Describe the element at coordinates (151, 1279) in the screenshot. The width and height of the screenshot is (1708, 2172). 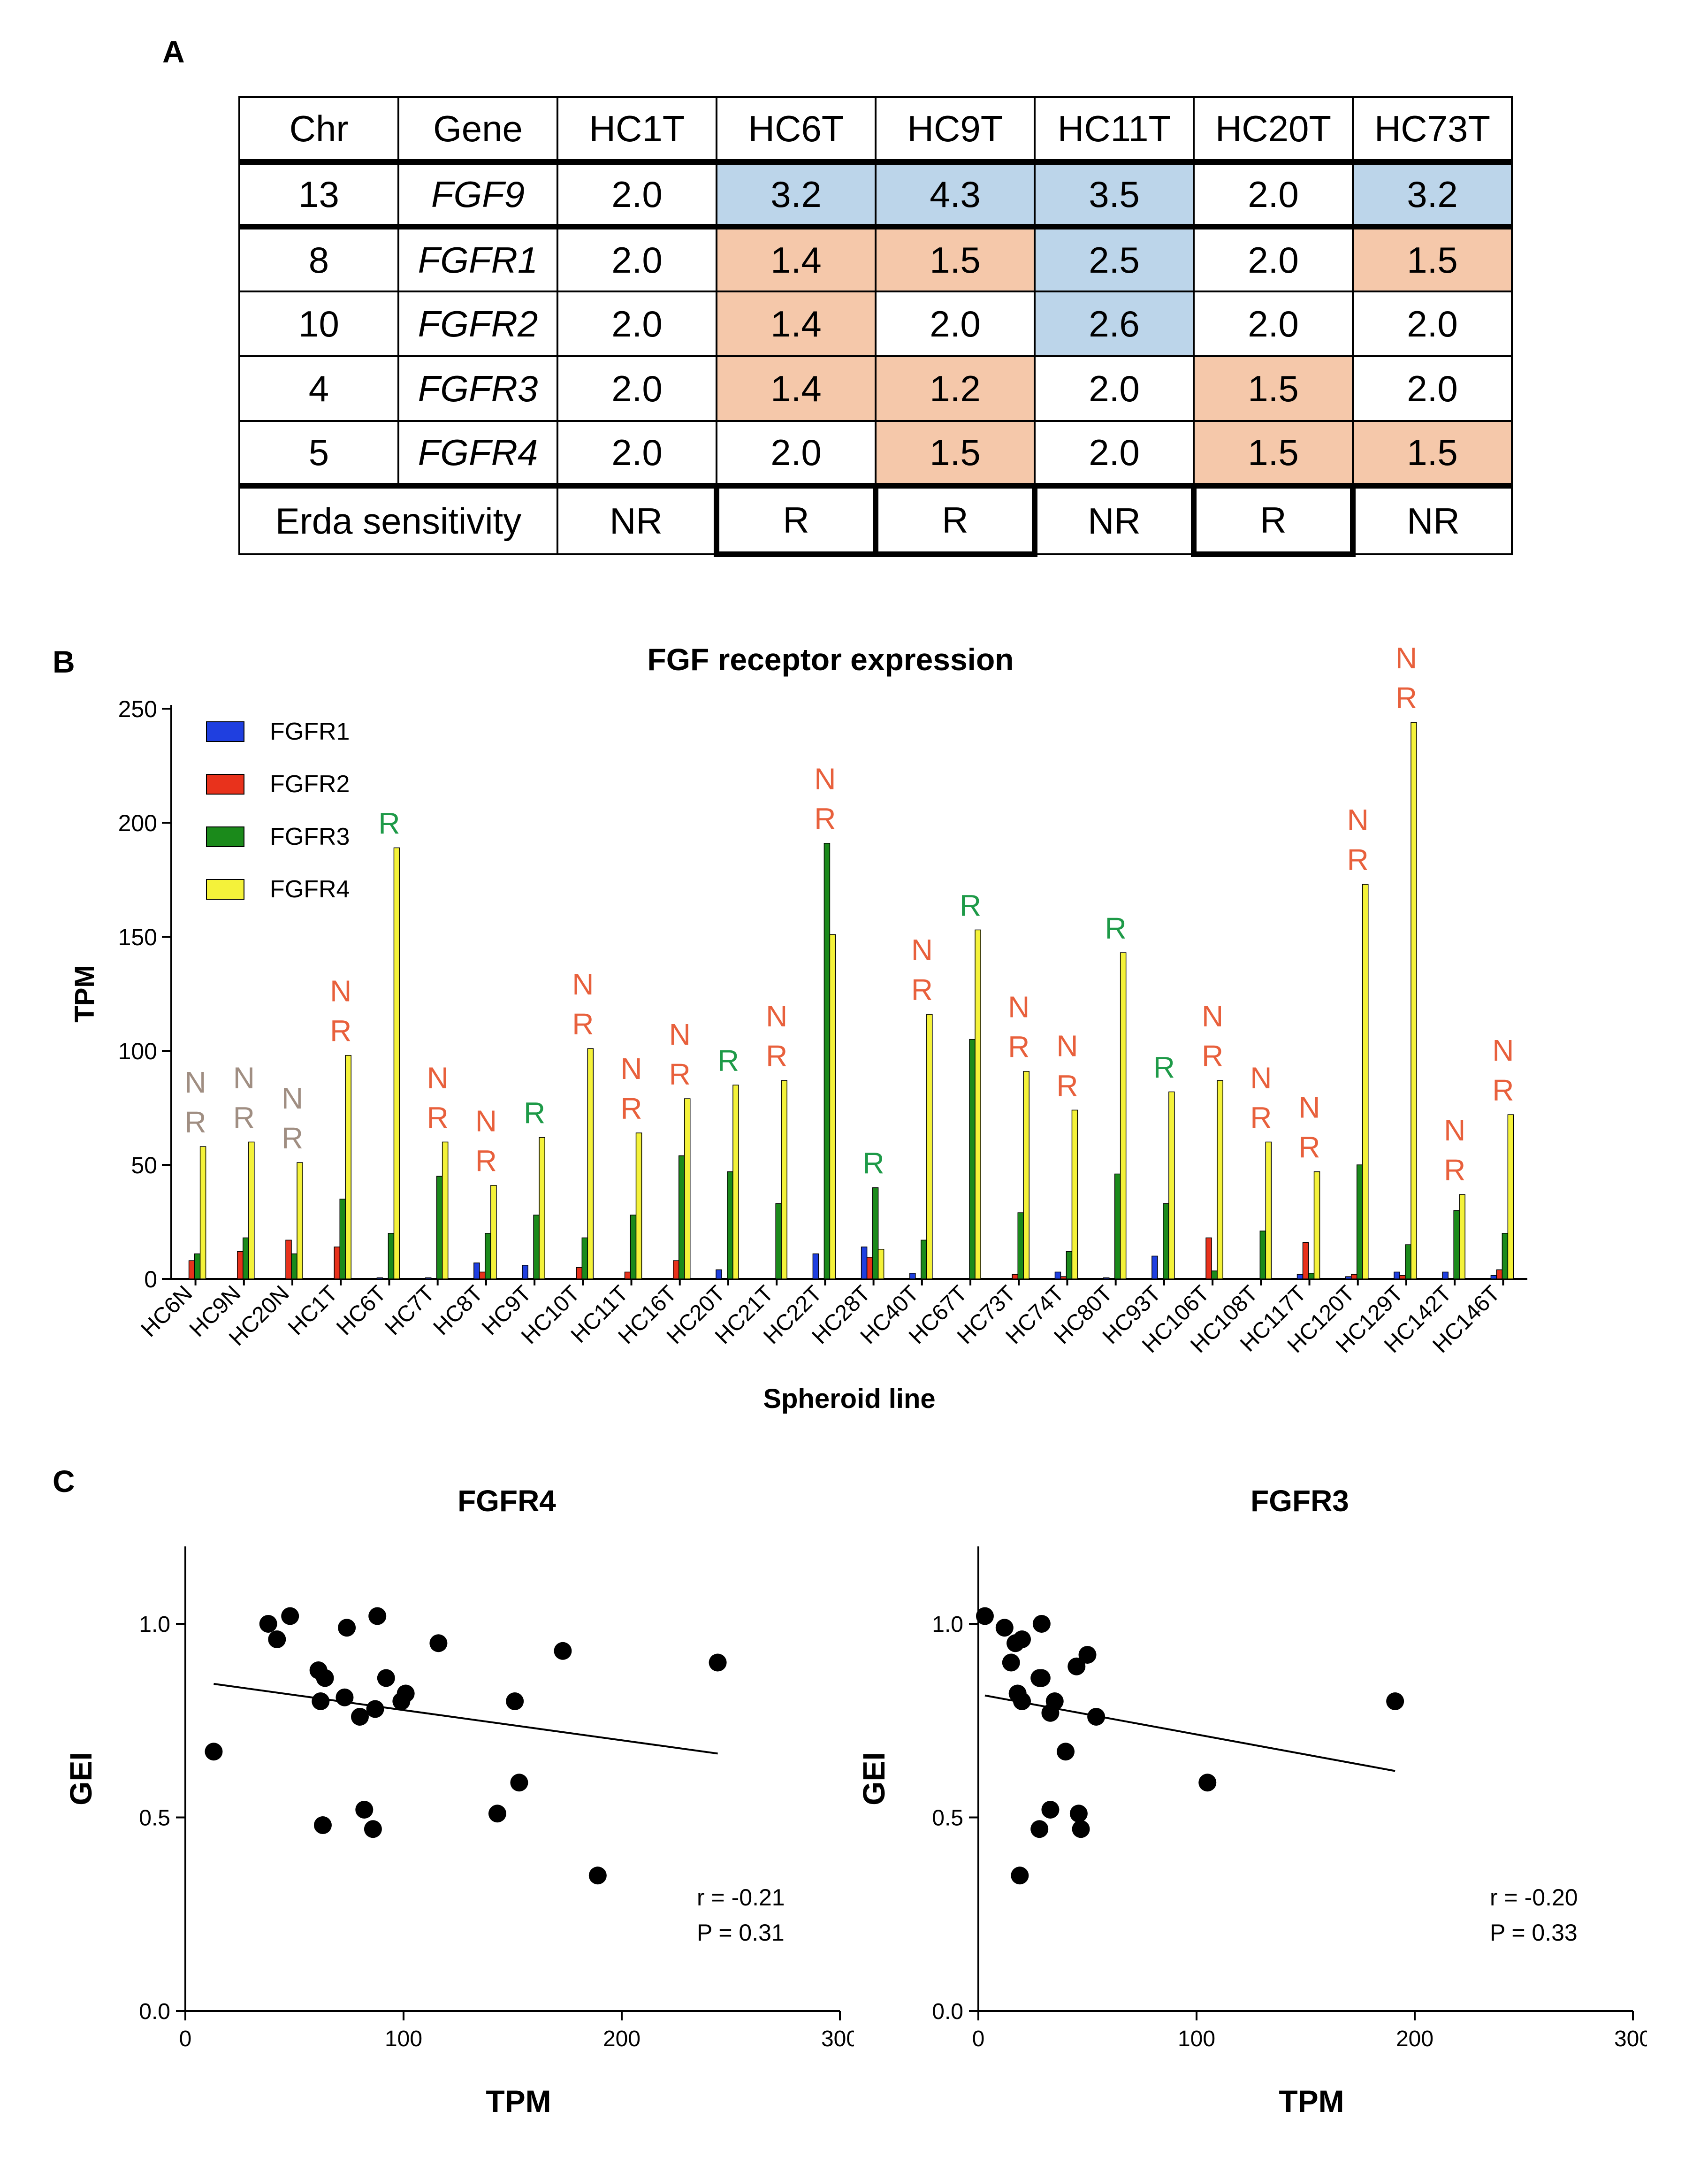
I see `y-tick-label: 0` at that location.